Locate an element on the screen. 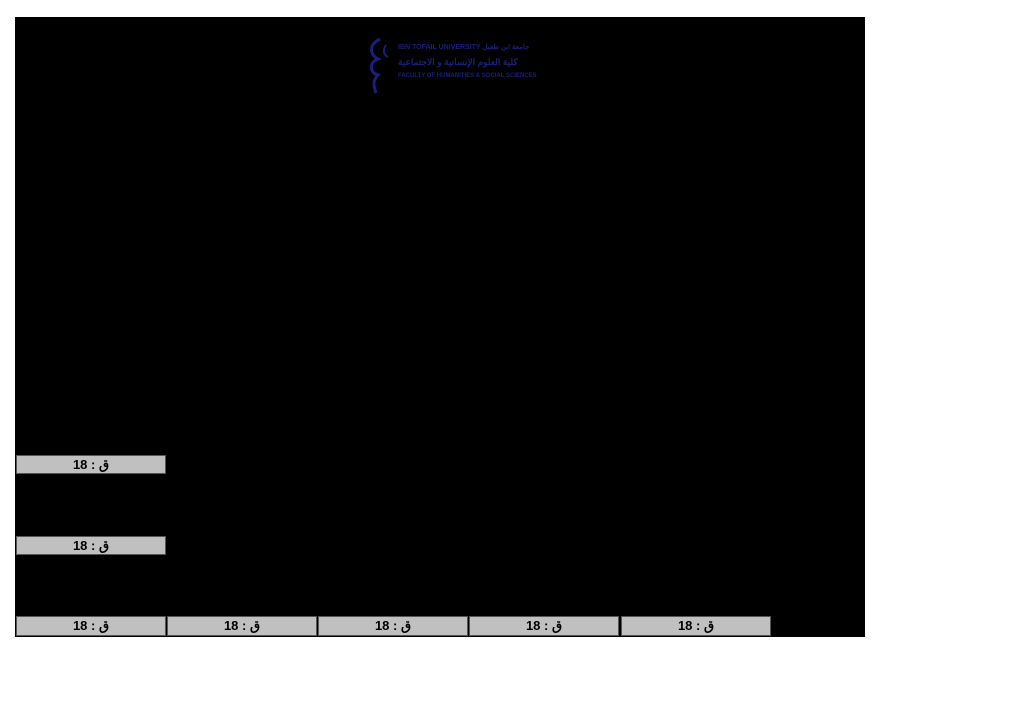  logo-line-3: FACULTY OF HUMANITIES & SOCIAL SCIENCES is located at coordinates (467, 76).